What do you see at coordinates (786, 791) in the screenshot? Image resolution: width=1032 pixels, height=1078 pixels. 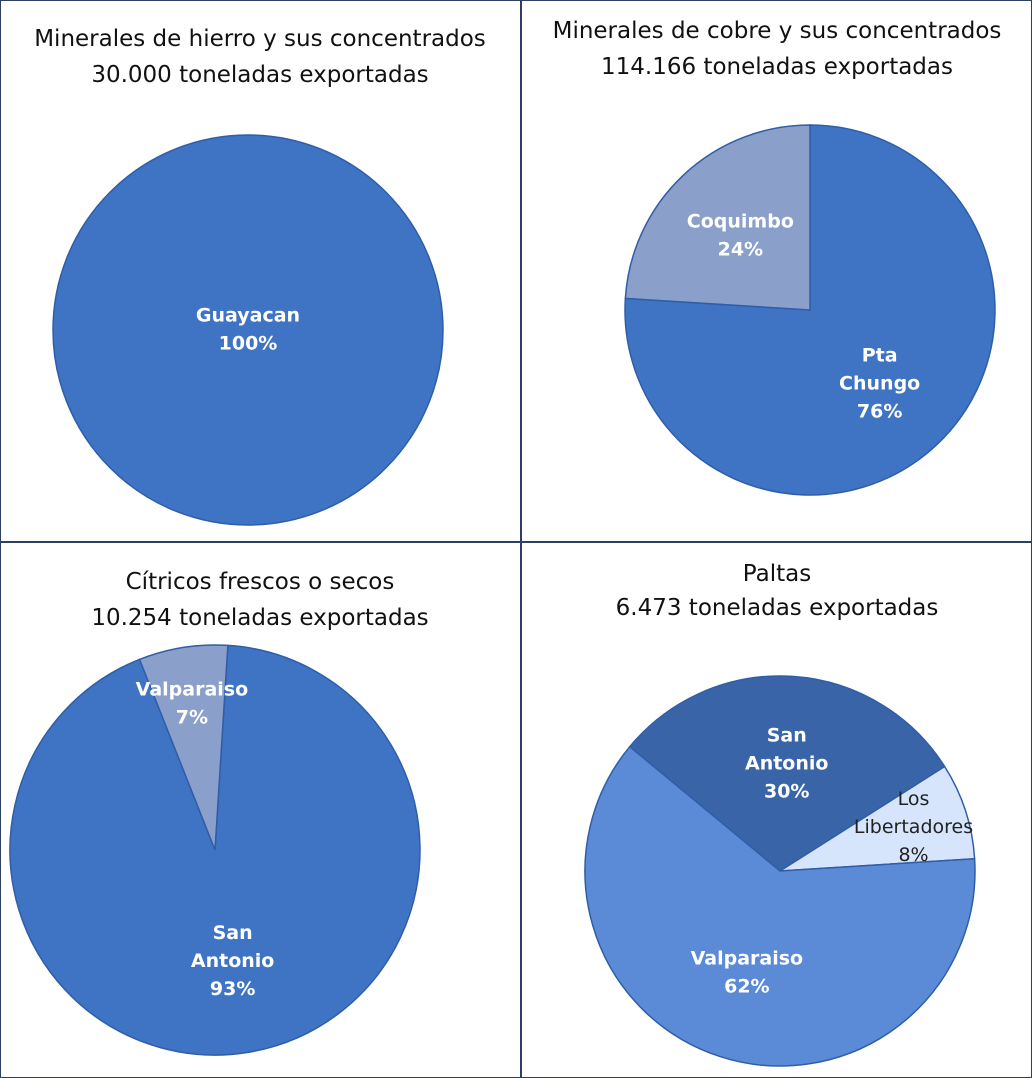 I see `slice-label-san-antonio-pct: 30%` at bounding box center [786, 791].